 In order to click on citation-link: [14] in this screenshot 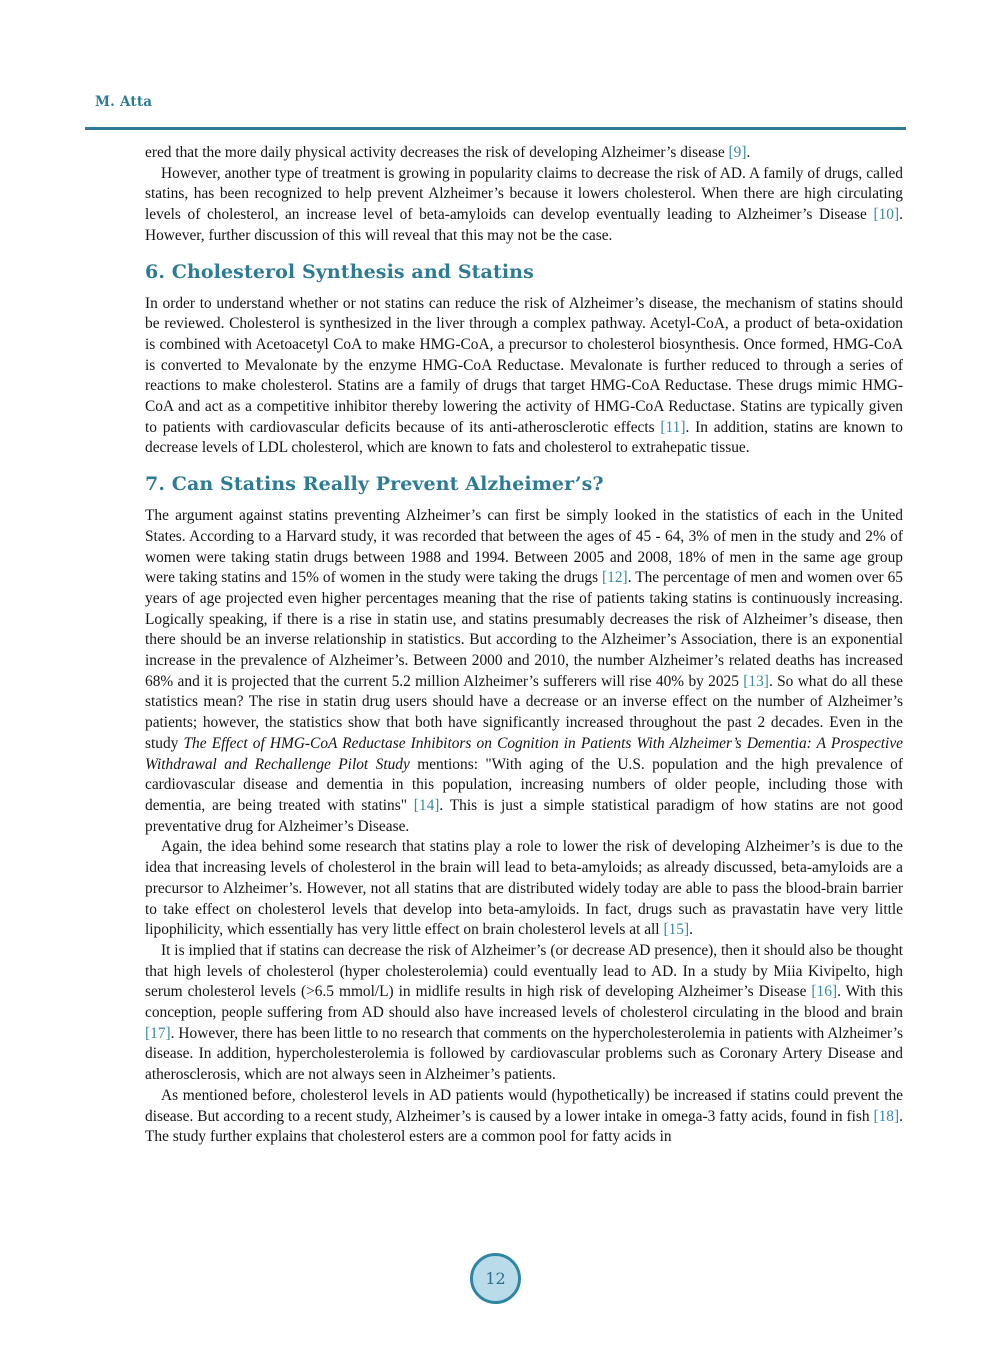, I will do `click(426, 805)`.